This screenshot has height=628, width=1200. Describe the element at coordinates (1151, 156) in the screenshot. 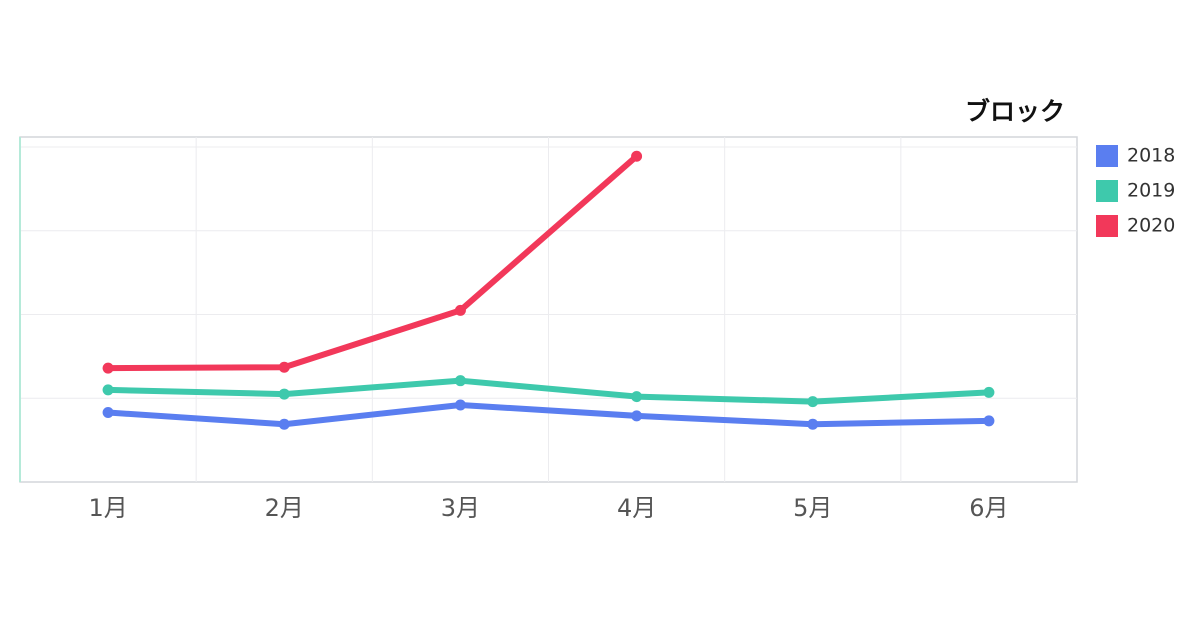

I see `legend-label: 2018` at that location.